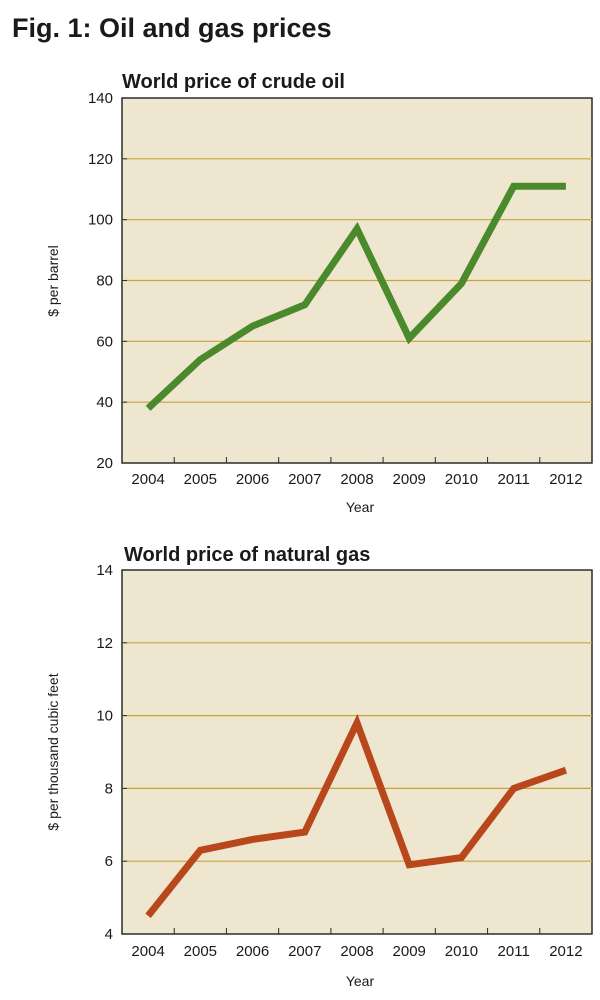 The height and width of the screenshot is (1000, 600). I want to click on oil-x-tick-label: 2010, so click(461, 479).